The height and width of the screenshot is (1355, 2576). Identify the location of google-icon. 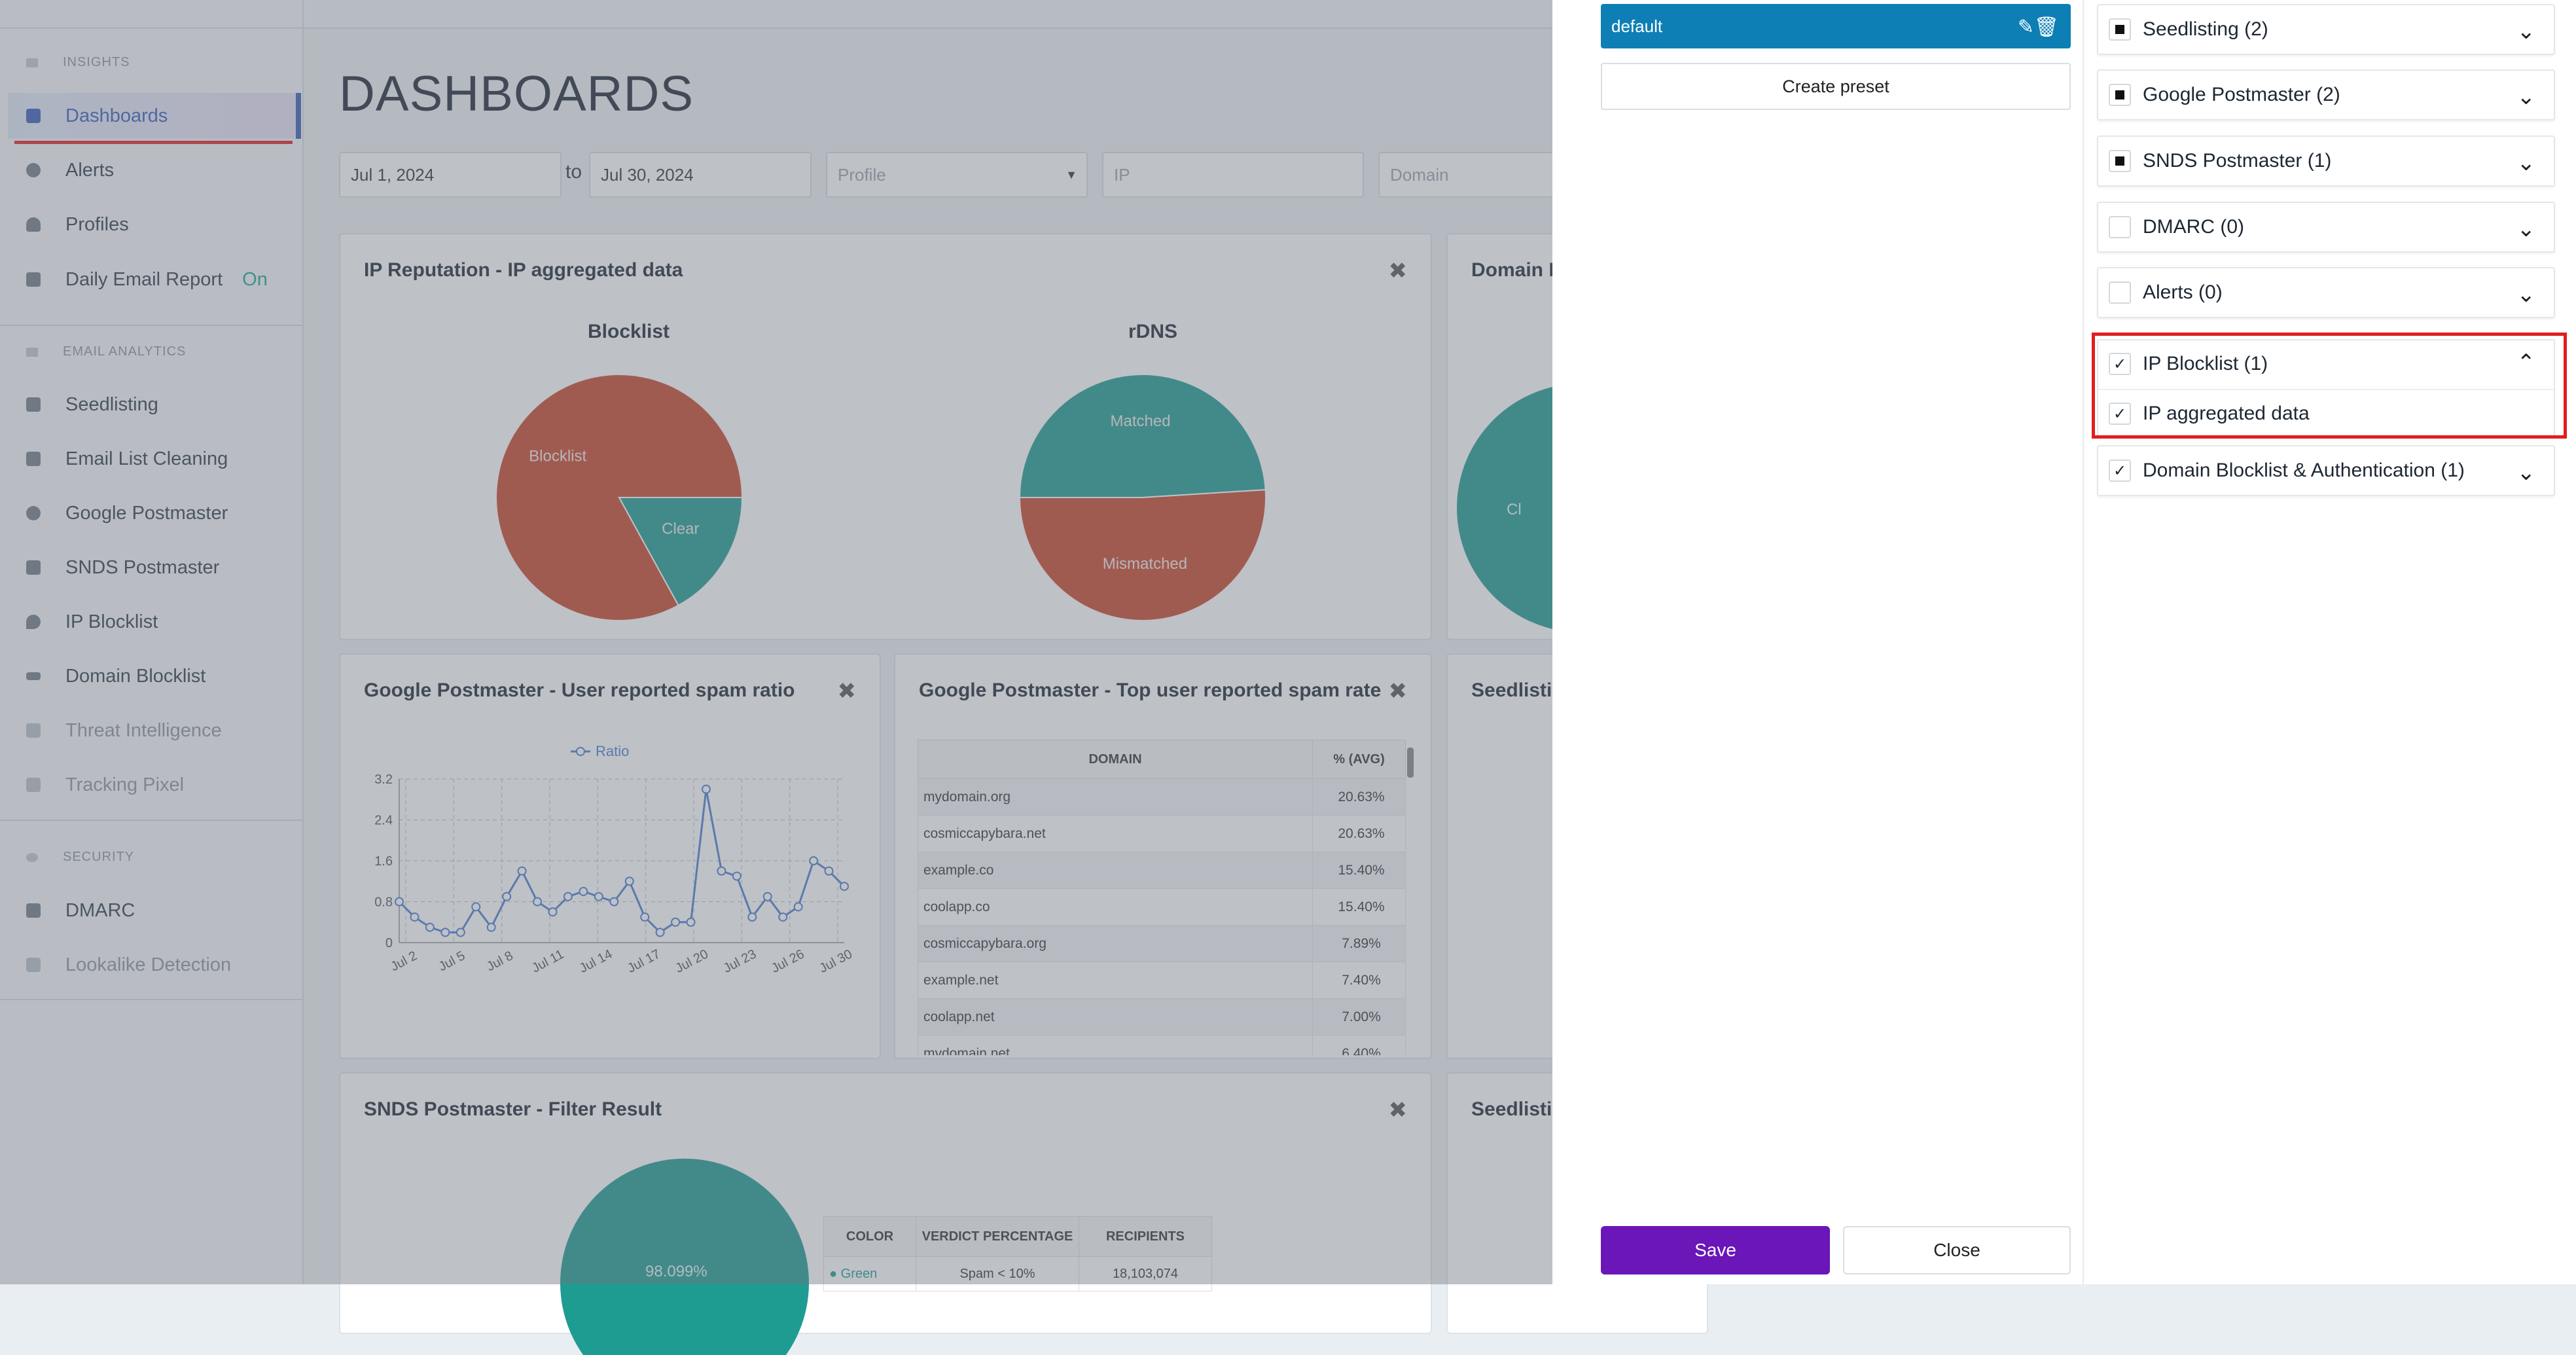
(33, 513).